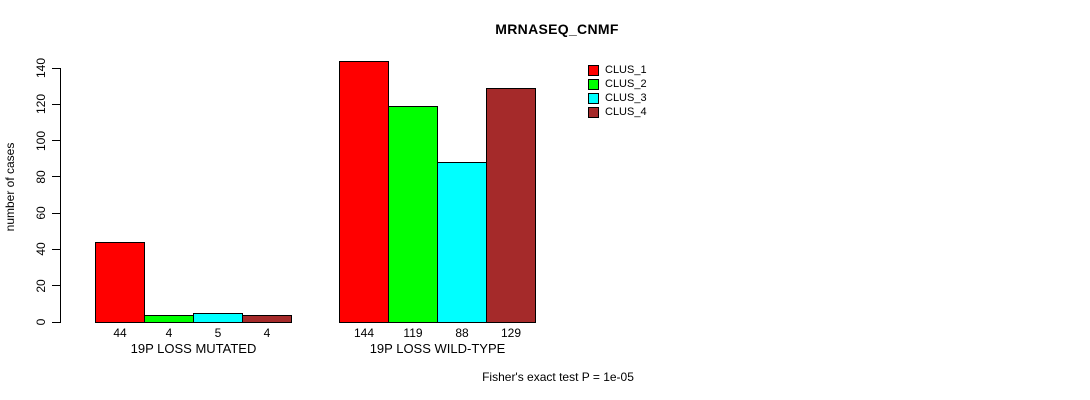 Image resolution: width=1090 pixels, height=400 pixels. I want to click on y-tick-label: 100, so click(41, 140).